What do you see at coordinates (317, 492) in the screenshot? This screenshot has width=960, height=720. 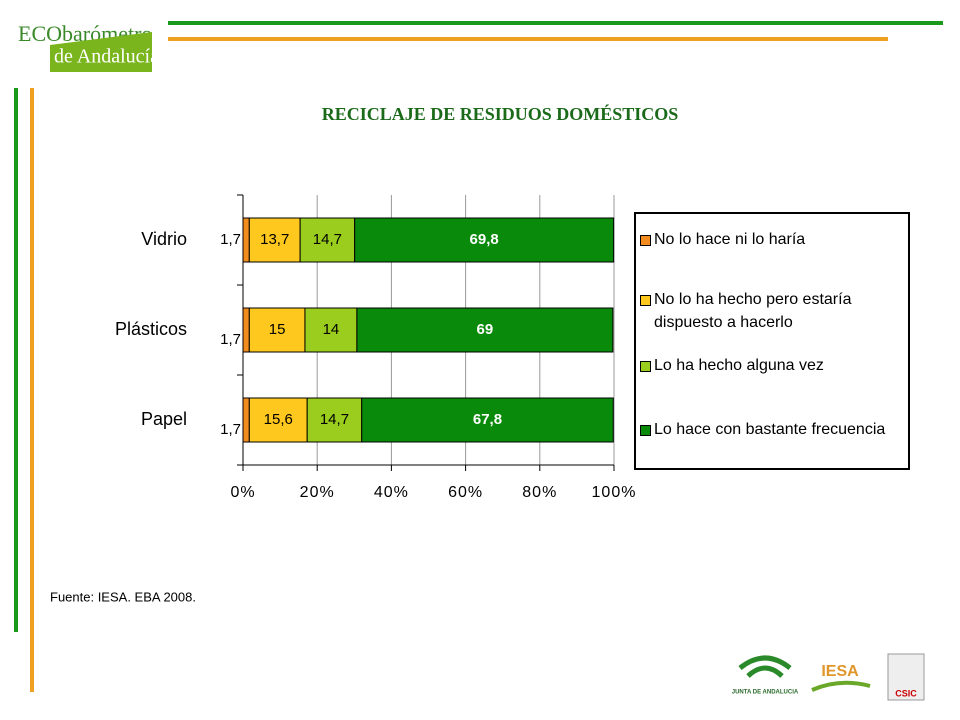 I see `x-tick-label: 20%` at bounding box center [317, 492].